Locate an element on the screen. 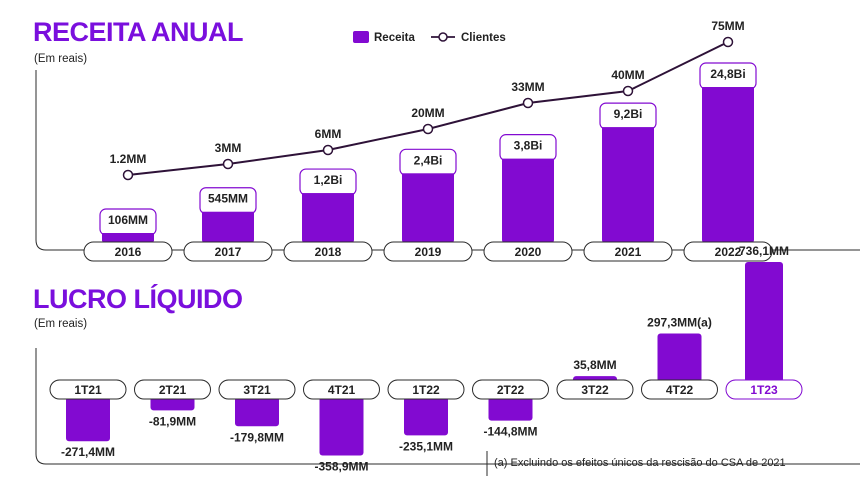  clients-value-label: 33MM is located at coordinates (527, 87).